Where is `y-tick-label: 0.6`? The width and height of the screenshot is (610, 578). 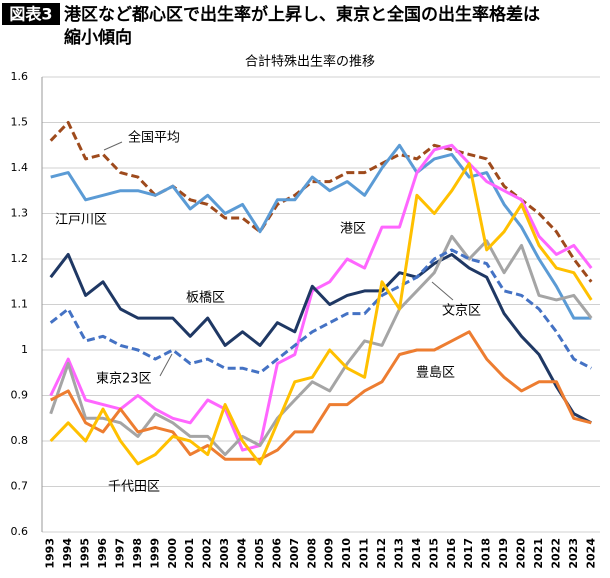 y-tick-label: 0.6 is located at coordinates (20, 531).